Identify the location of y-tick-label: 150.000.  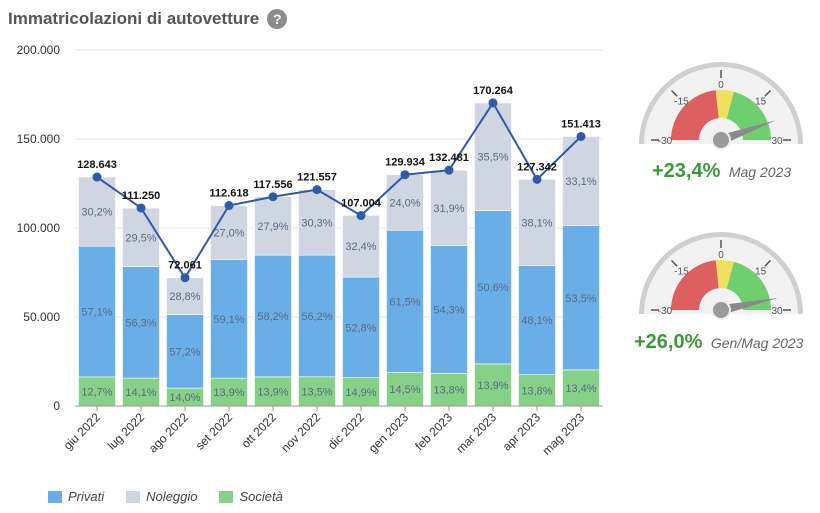
(39, 139).